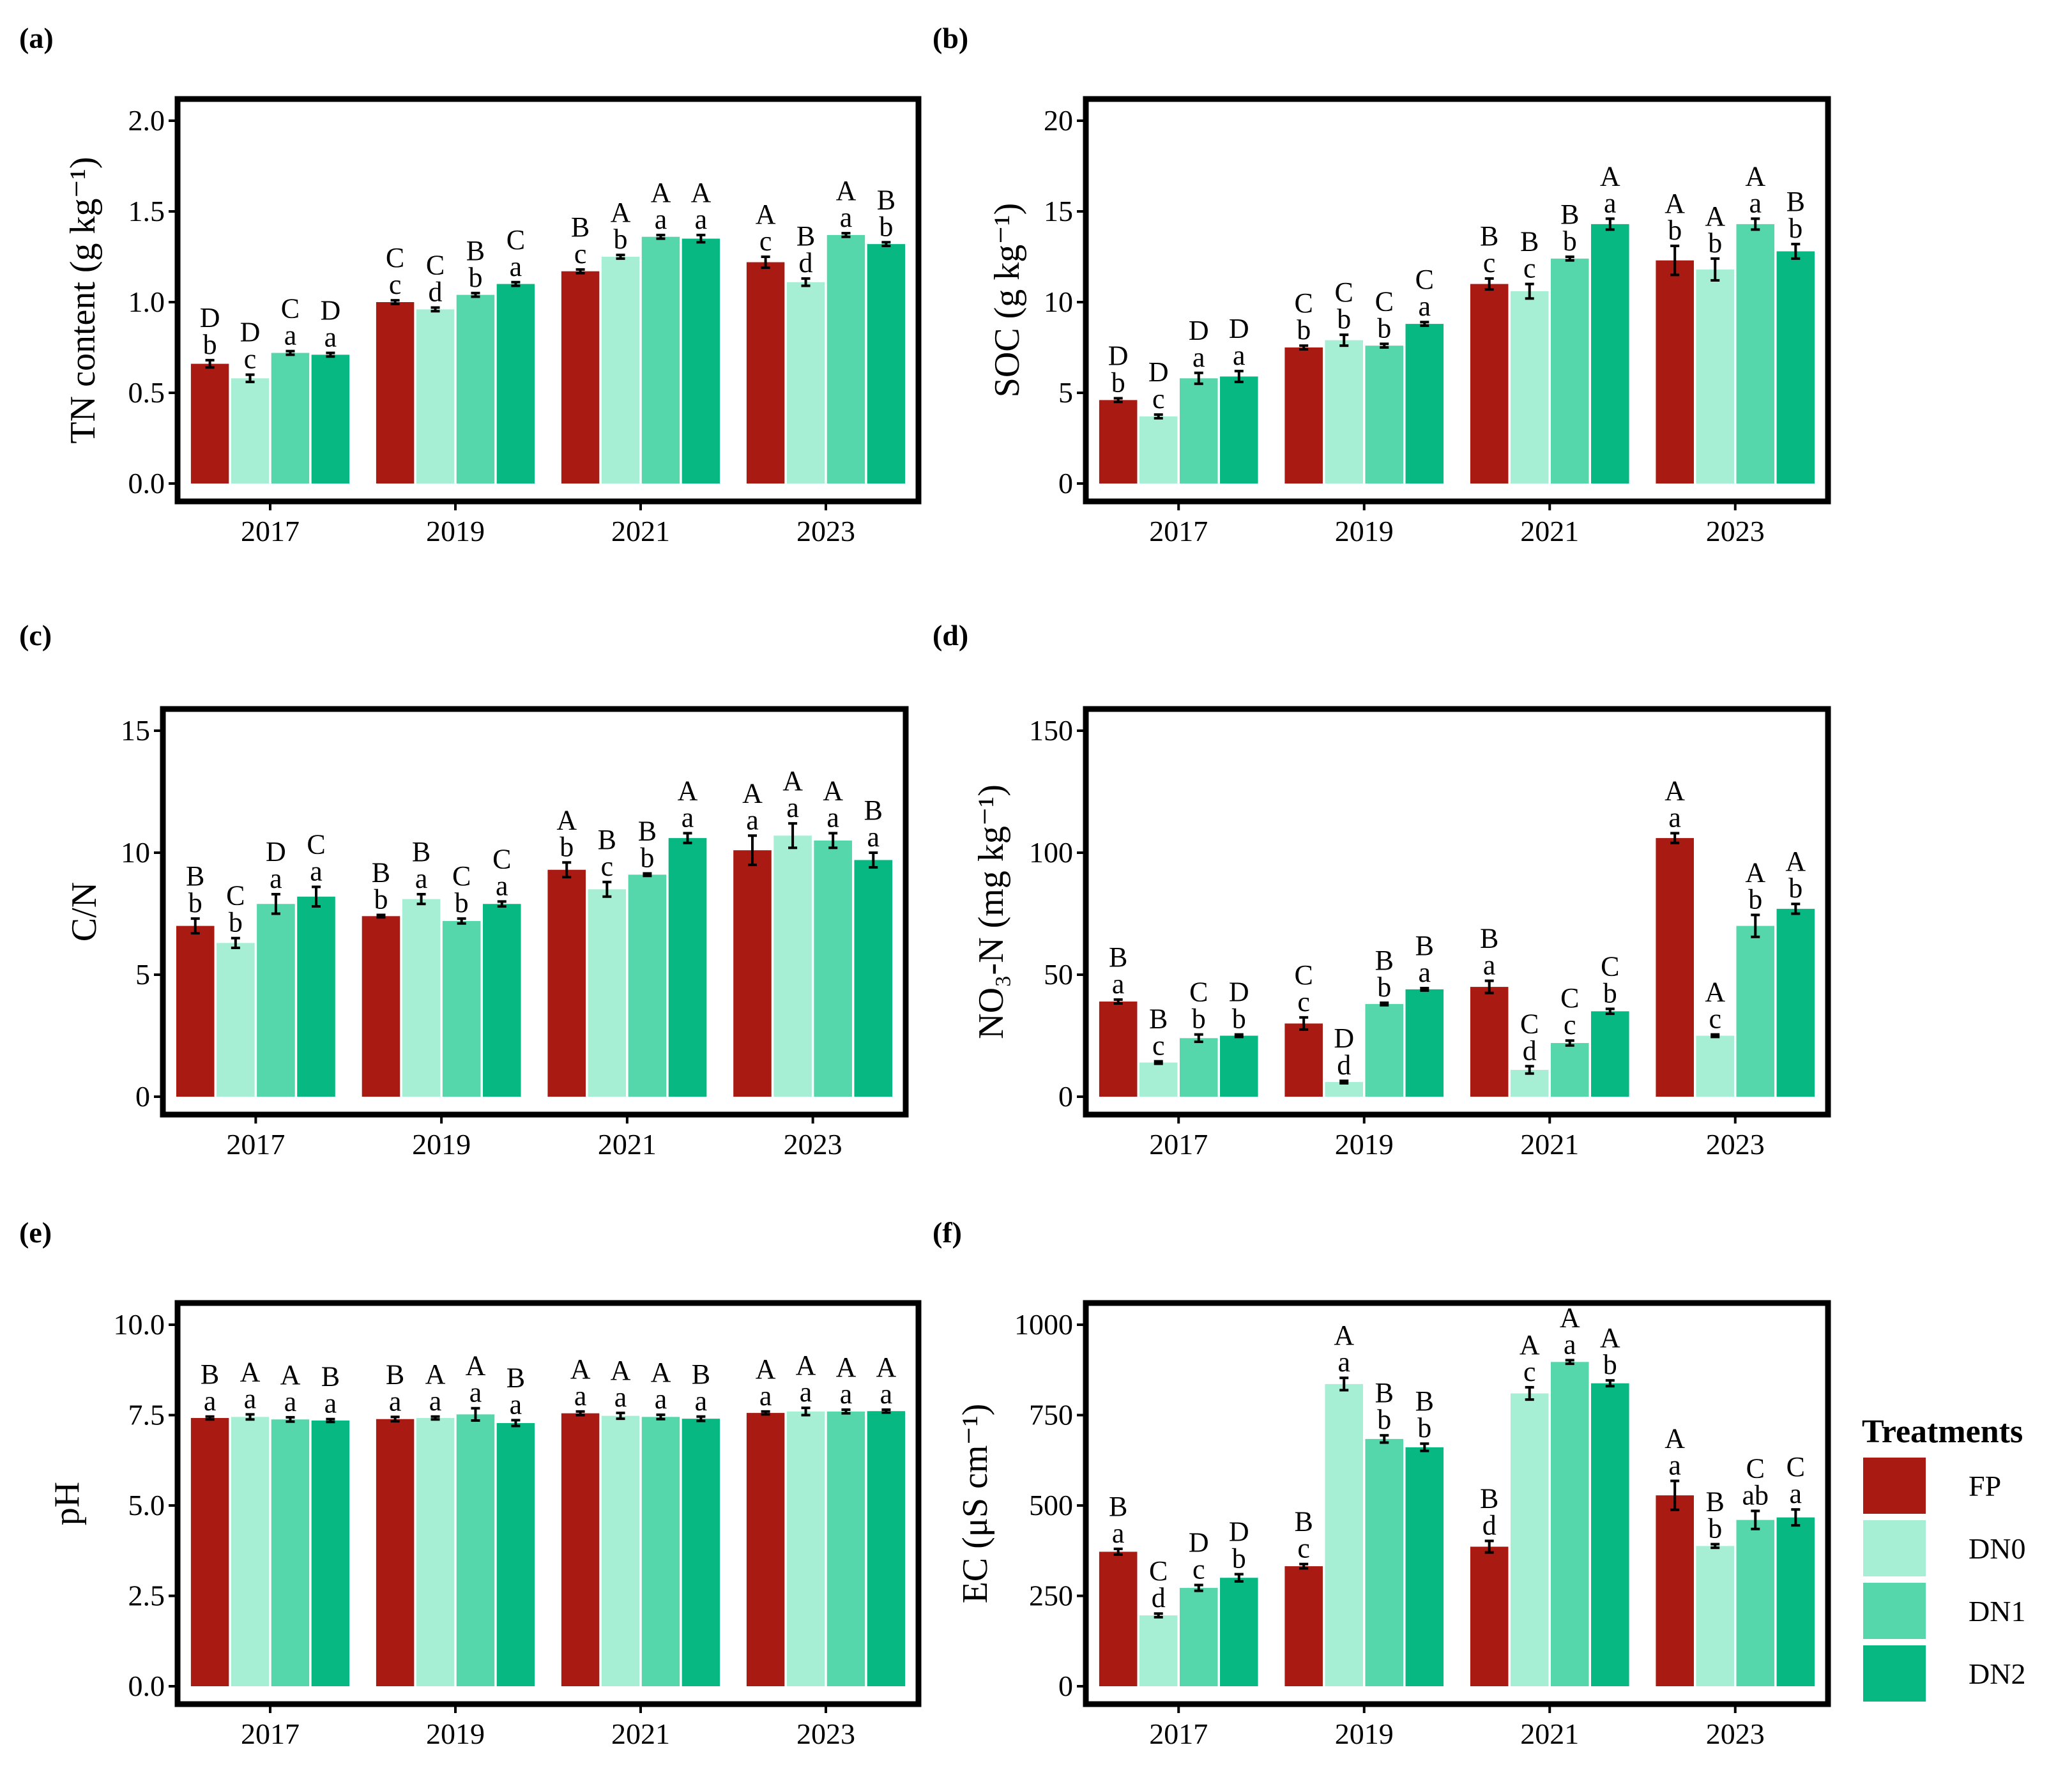 The width and height of the screenshot is (2072, 1768). I want to click on y-tick-label: 1.5, so click(146, 211).